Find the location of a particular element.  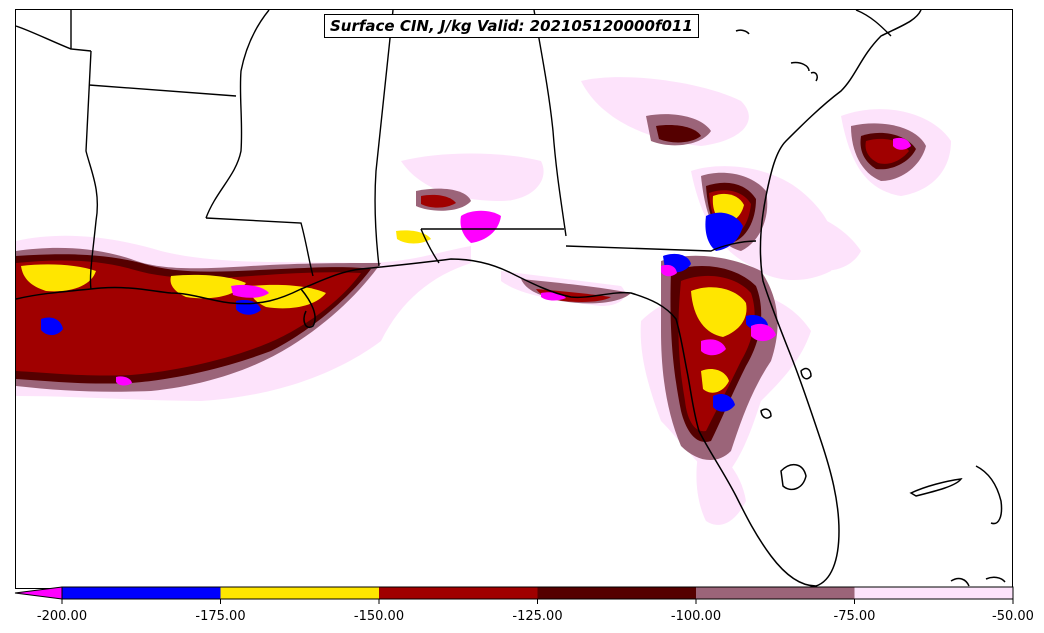

colorbar-extend-under is located at coordinates (38, 593).